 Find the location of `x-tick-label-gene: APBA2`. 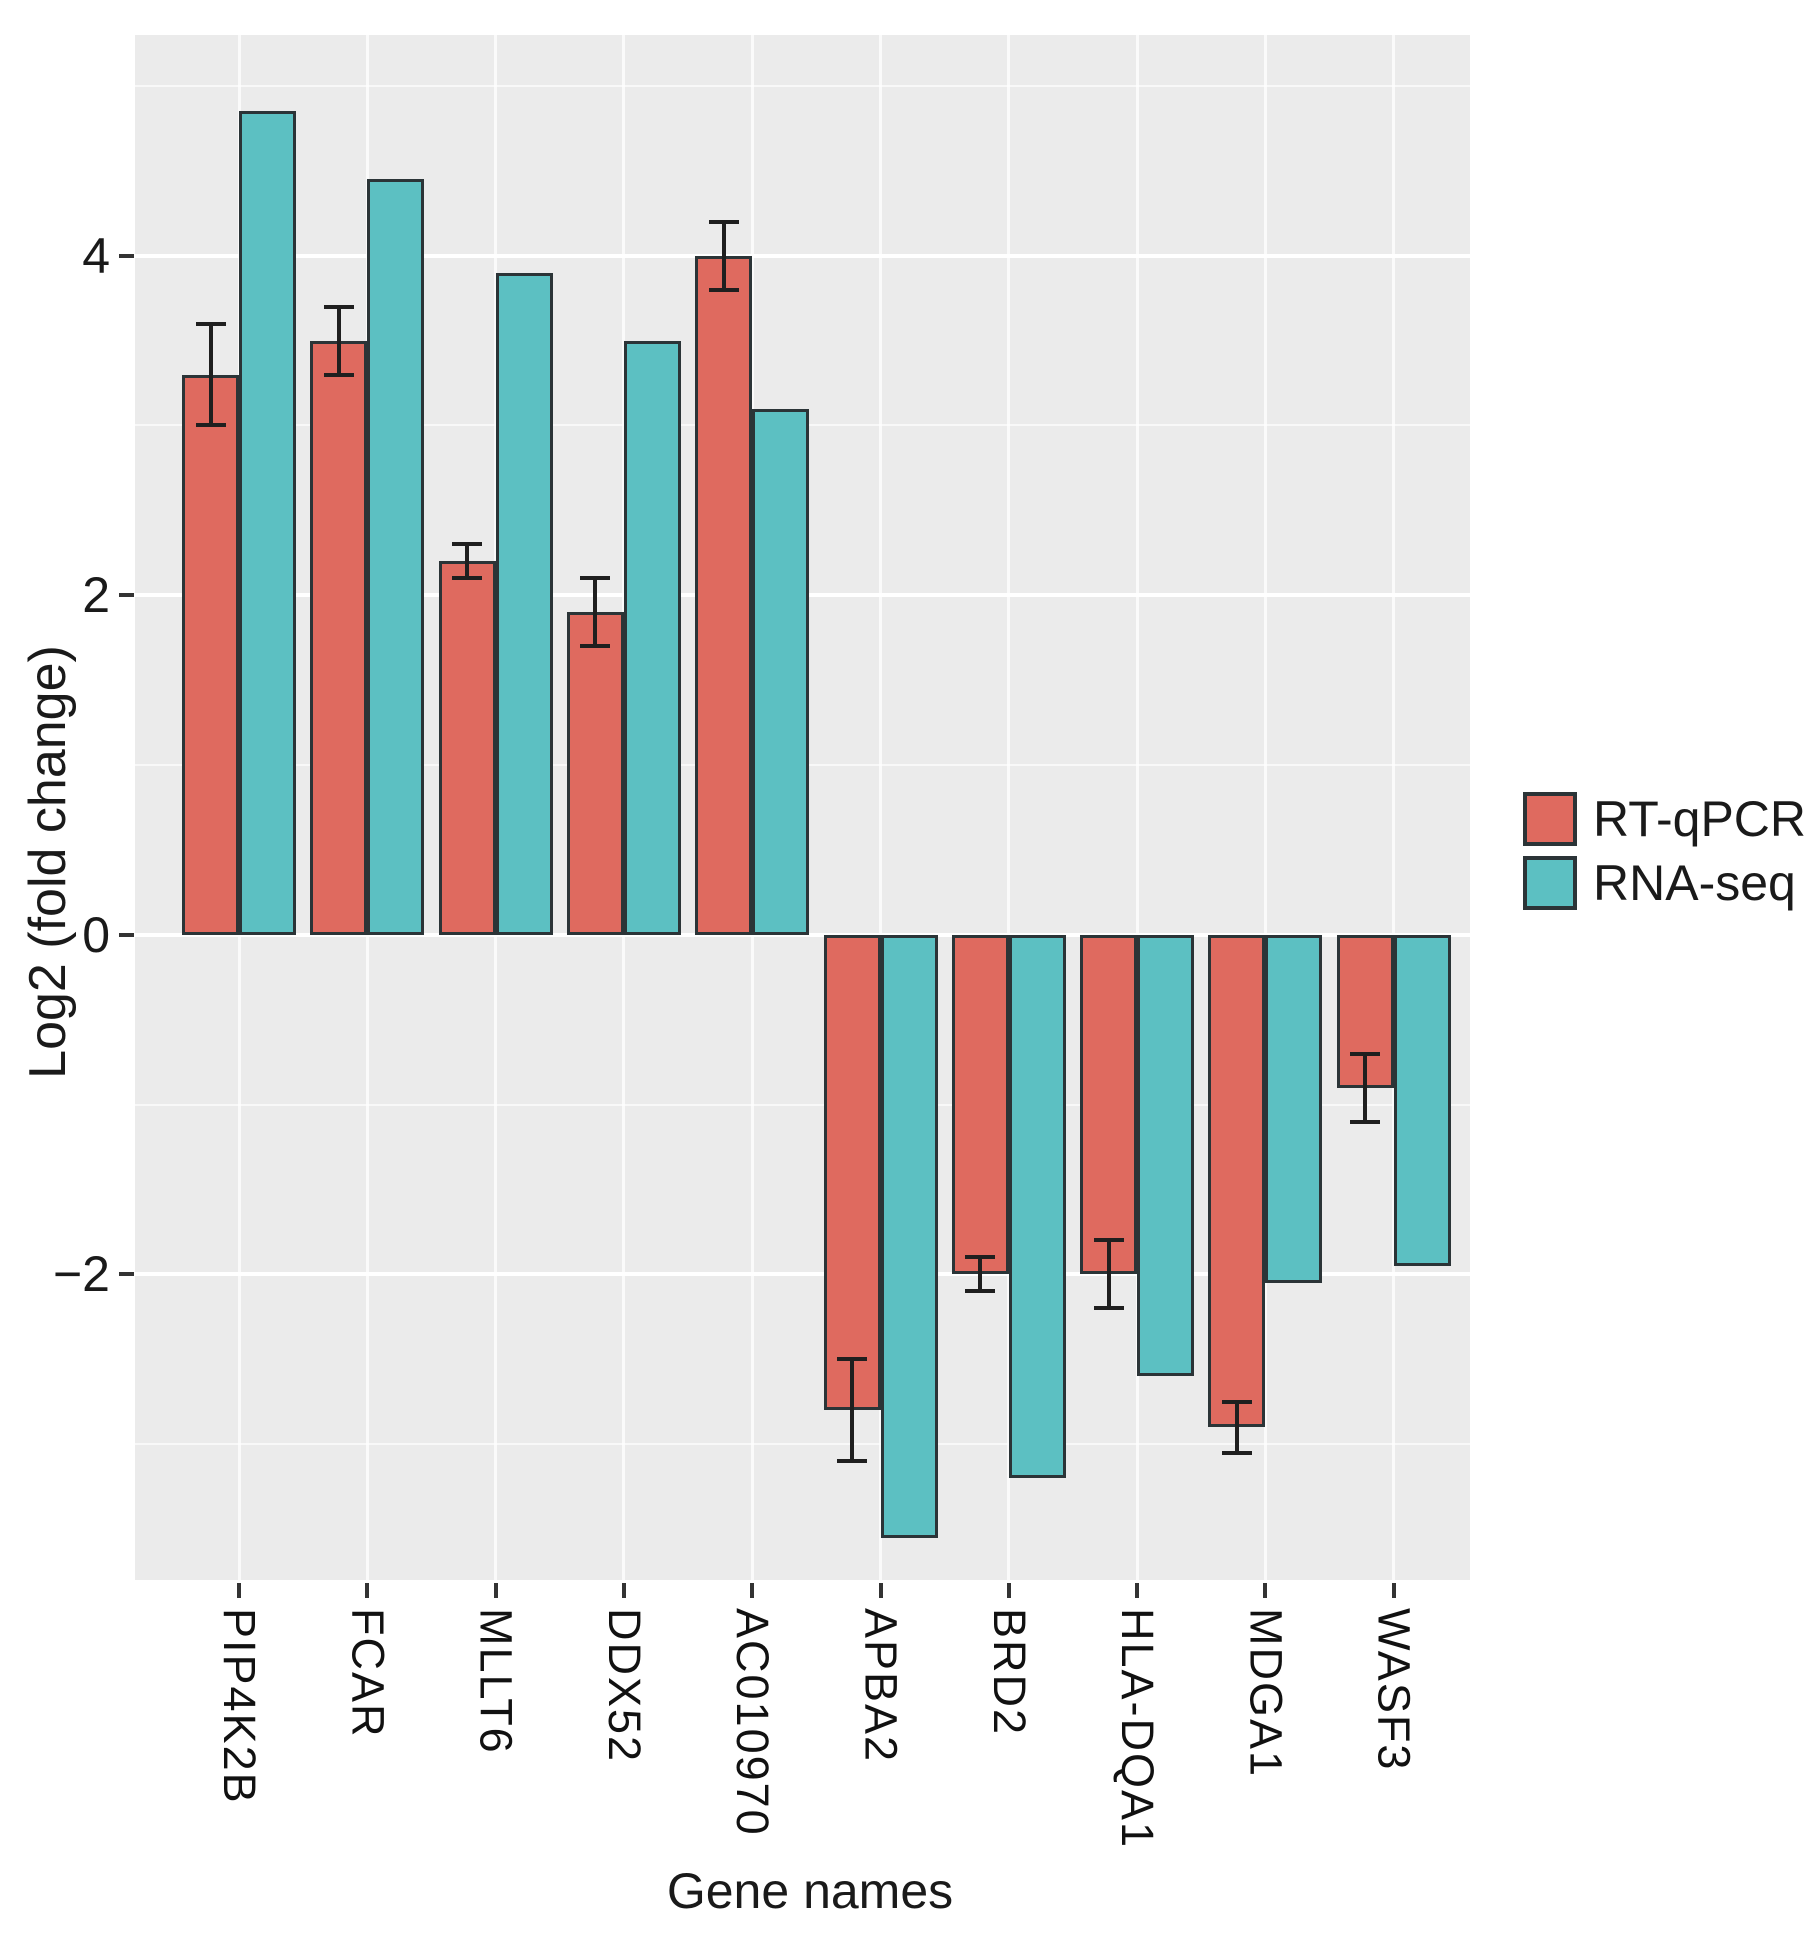

x-tick-label-gene: APBA2 is located at coordinates (881, 1686).